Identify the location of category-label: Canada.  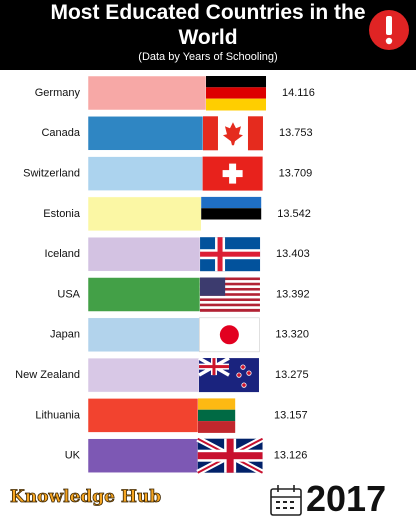
(60, 133).